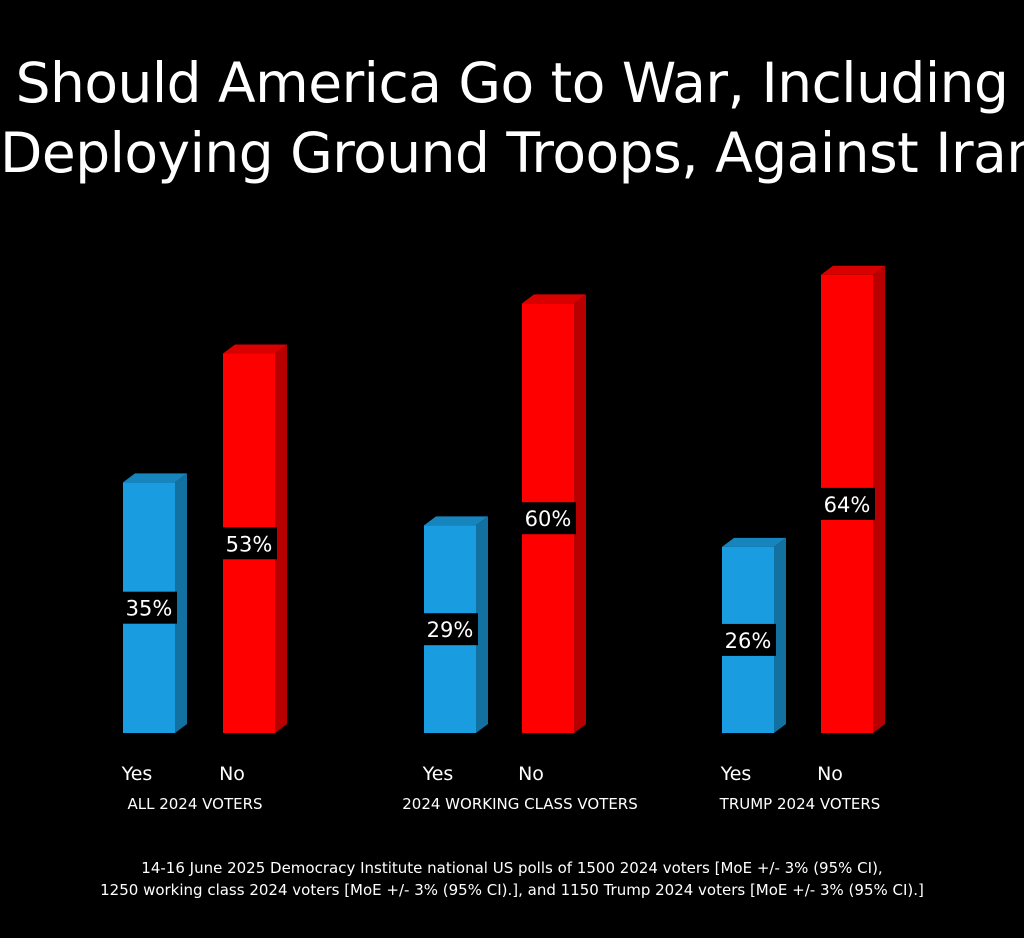  I want to click on bar-no-3-value-label: 64%, so click(847, 505).